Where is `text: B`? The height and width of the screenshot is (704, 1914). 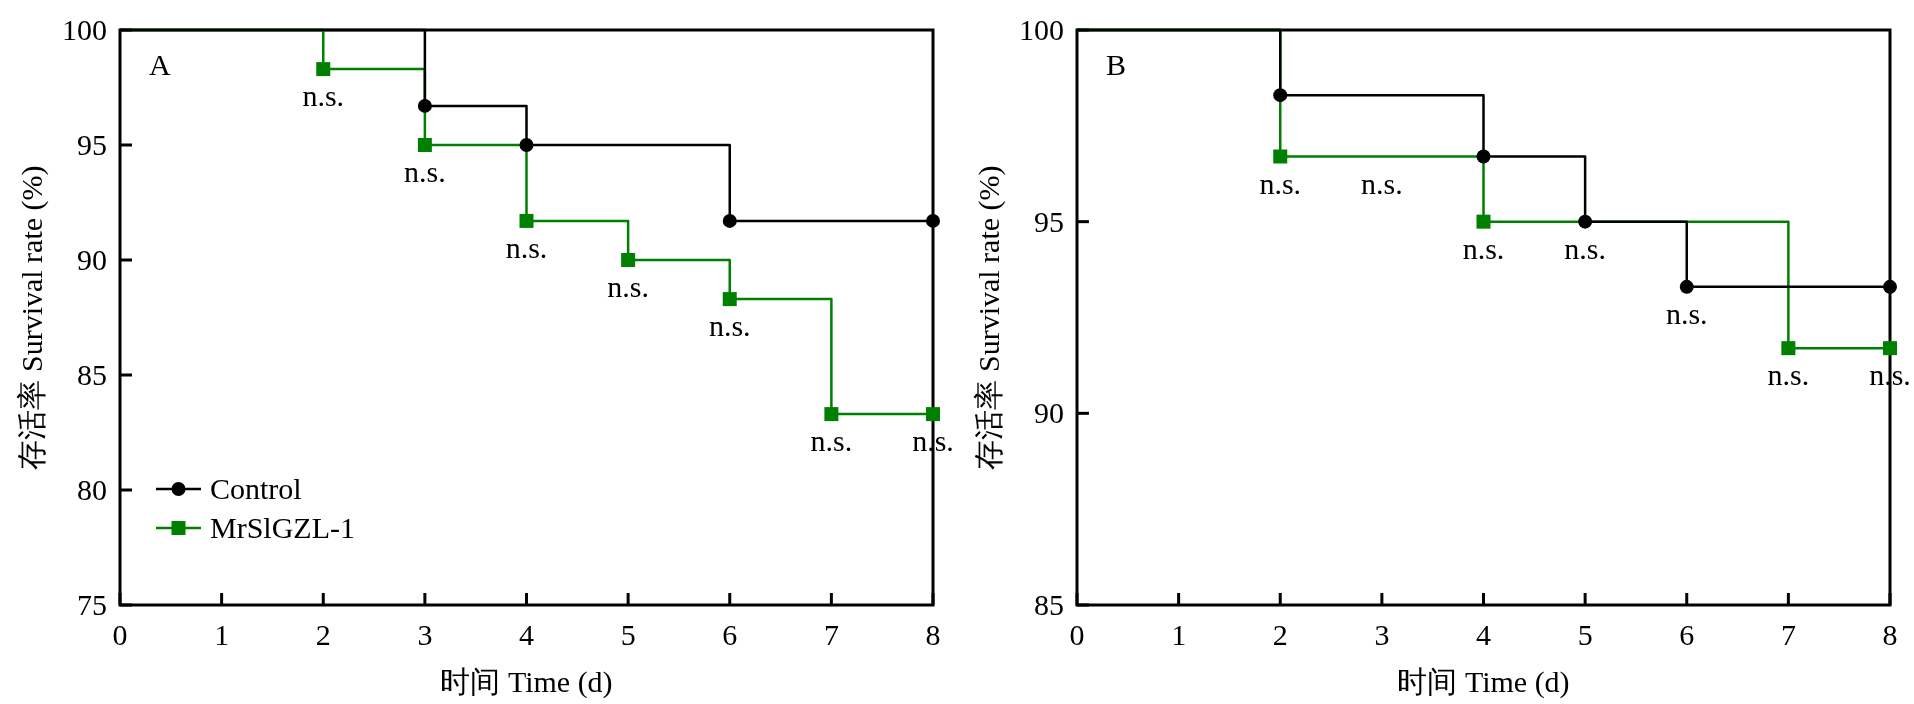
text: B is located at coordinates (1116, 64).